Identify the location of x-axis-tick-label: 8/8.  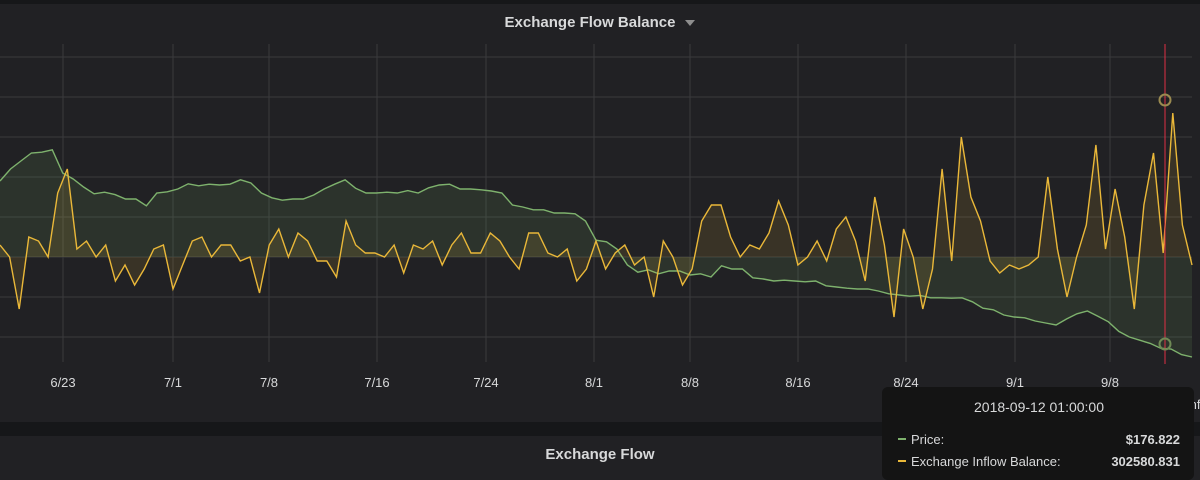
(690, 382).